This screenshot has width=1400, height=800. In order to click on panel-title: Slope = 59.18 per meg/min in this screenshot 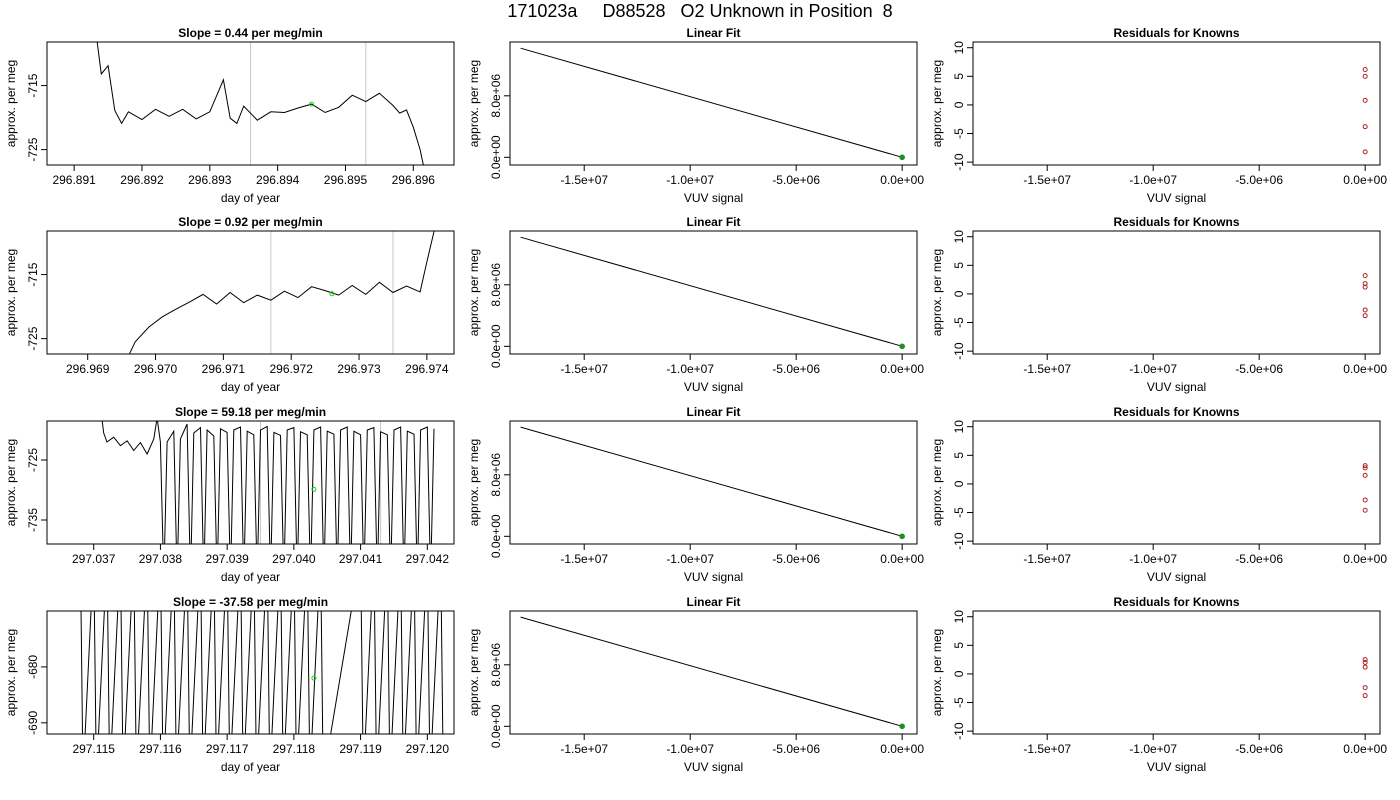, I will do `click(250, 412)`.